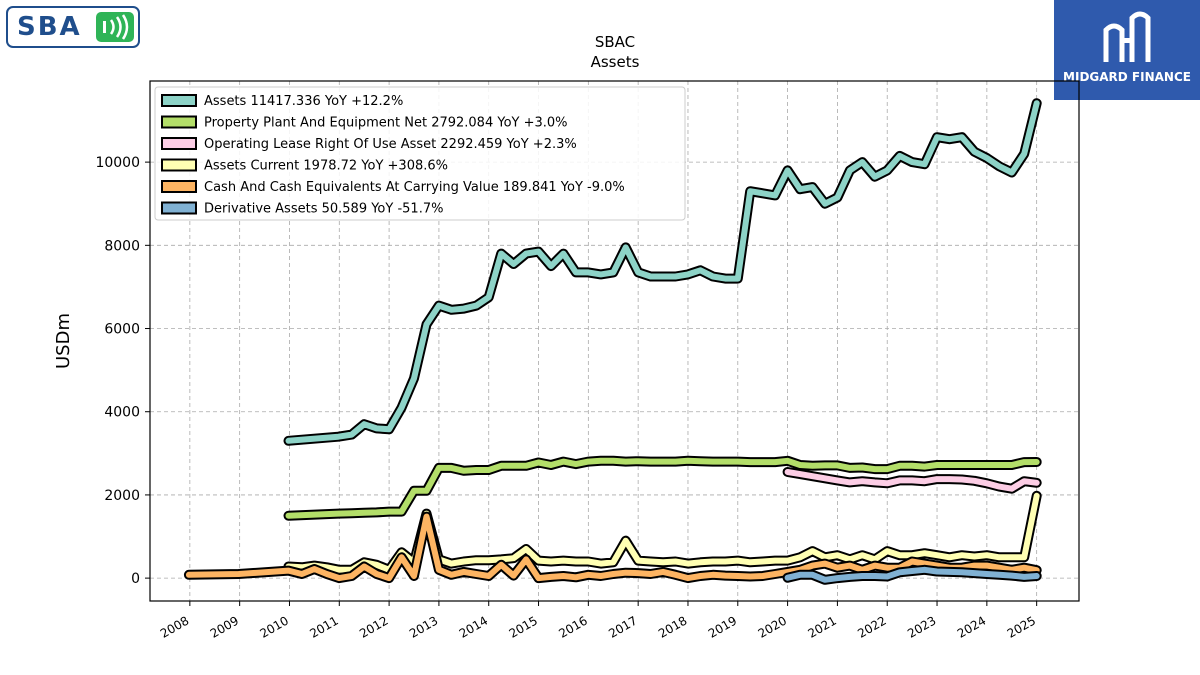 The height and width of the screenshot is (675, 1200). Describe the element at coordinates (971, 626) in the screenshot. I see `x-tick-label: 2024` at that location.